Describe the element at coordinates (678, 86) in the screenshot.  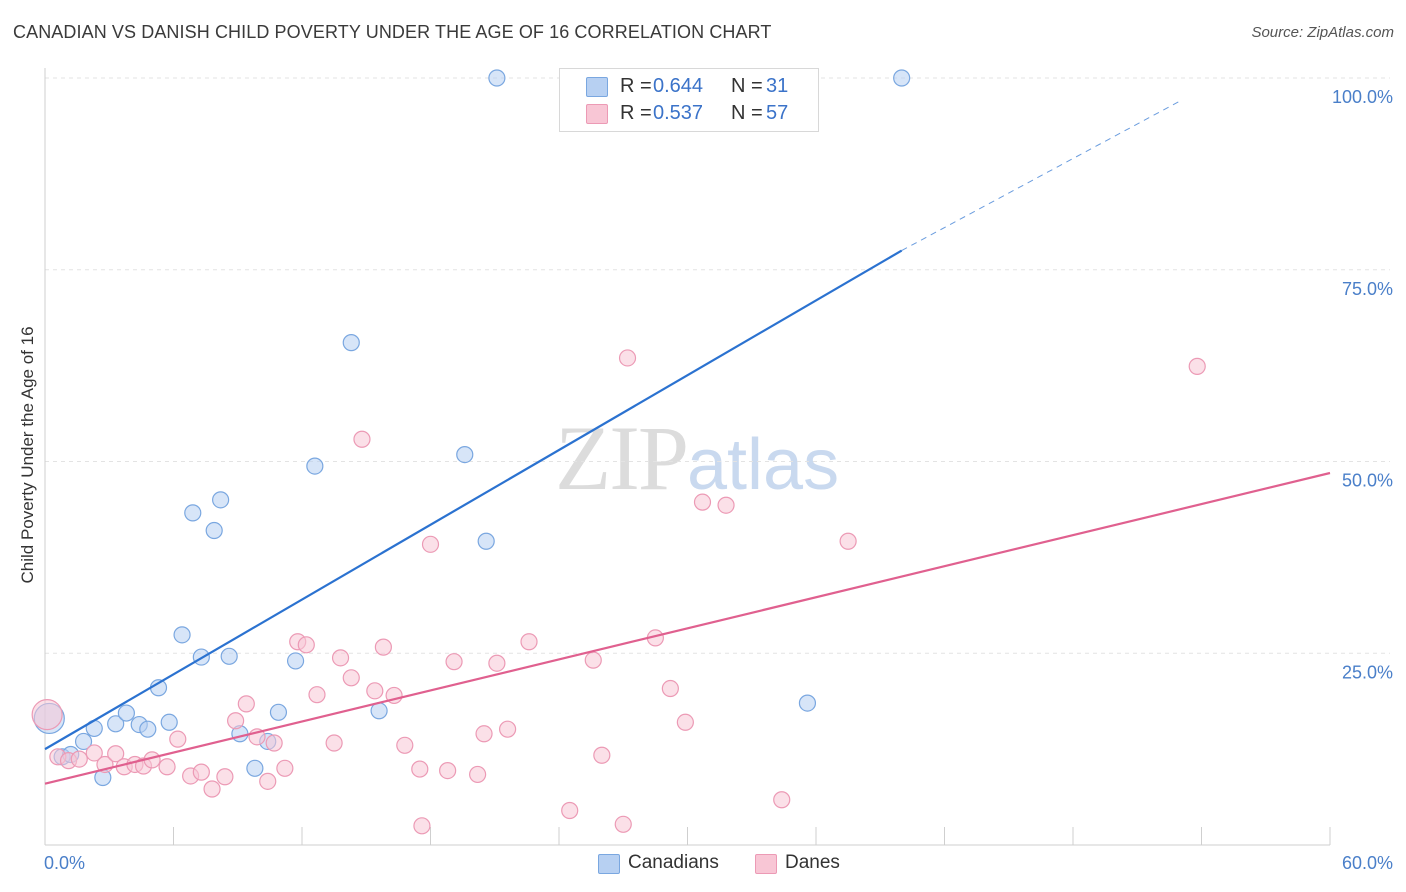
I see `legend-r-value: 0.644` at that location.